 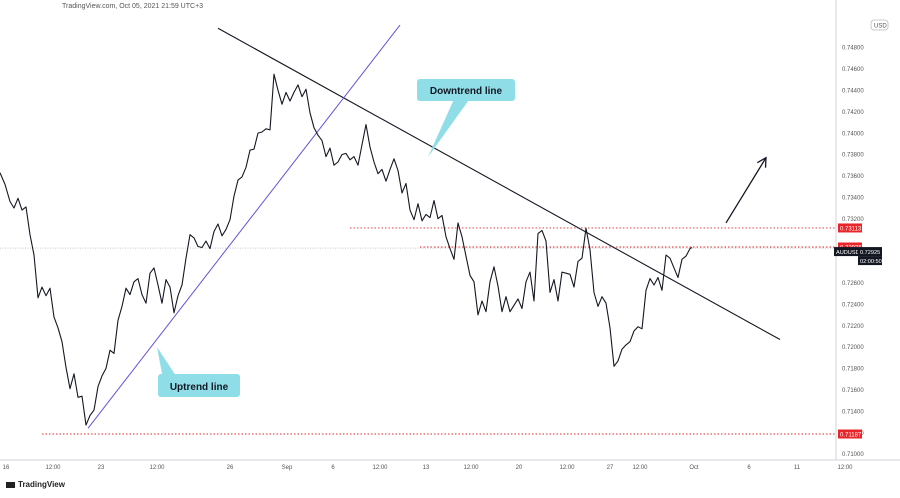 What do you see at coordinates (853, 412) in the screenshot?
I see `y-tick-label: 0.71400` at bounding box center [853, 412].